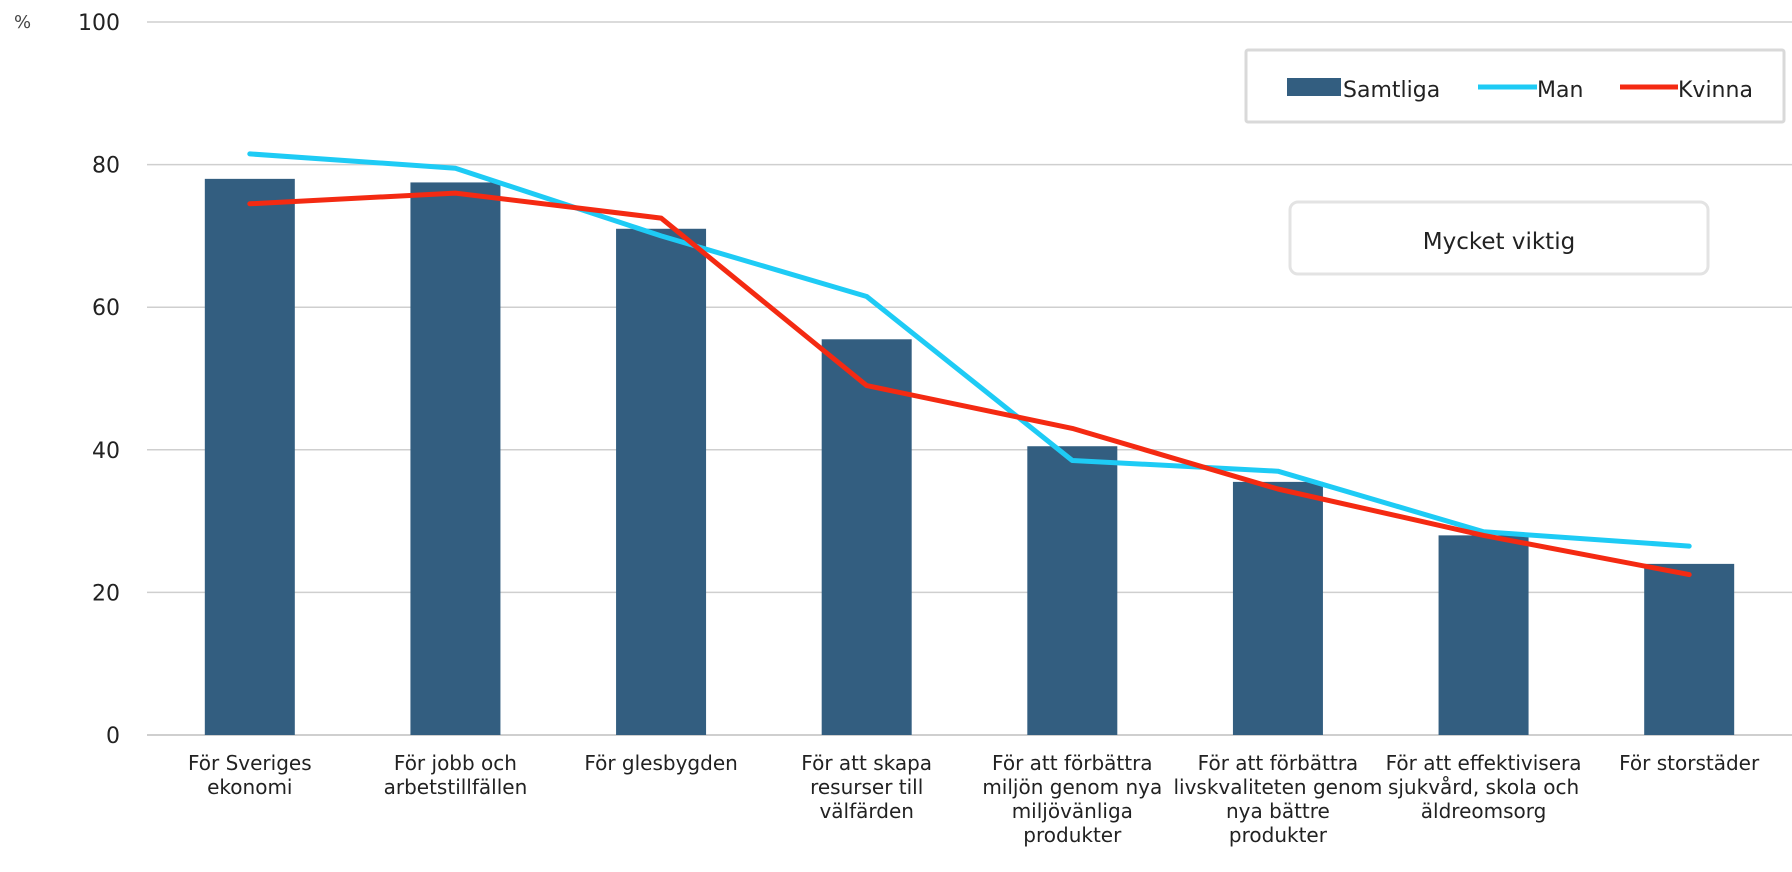  What do you see at coordinates (866, 787) in the screenshot?
I see `x-category-label-3: För att skapa resurser till välfärden` at bounding box center [866, 787].